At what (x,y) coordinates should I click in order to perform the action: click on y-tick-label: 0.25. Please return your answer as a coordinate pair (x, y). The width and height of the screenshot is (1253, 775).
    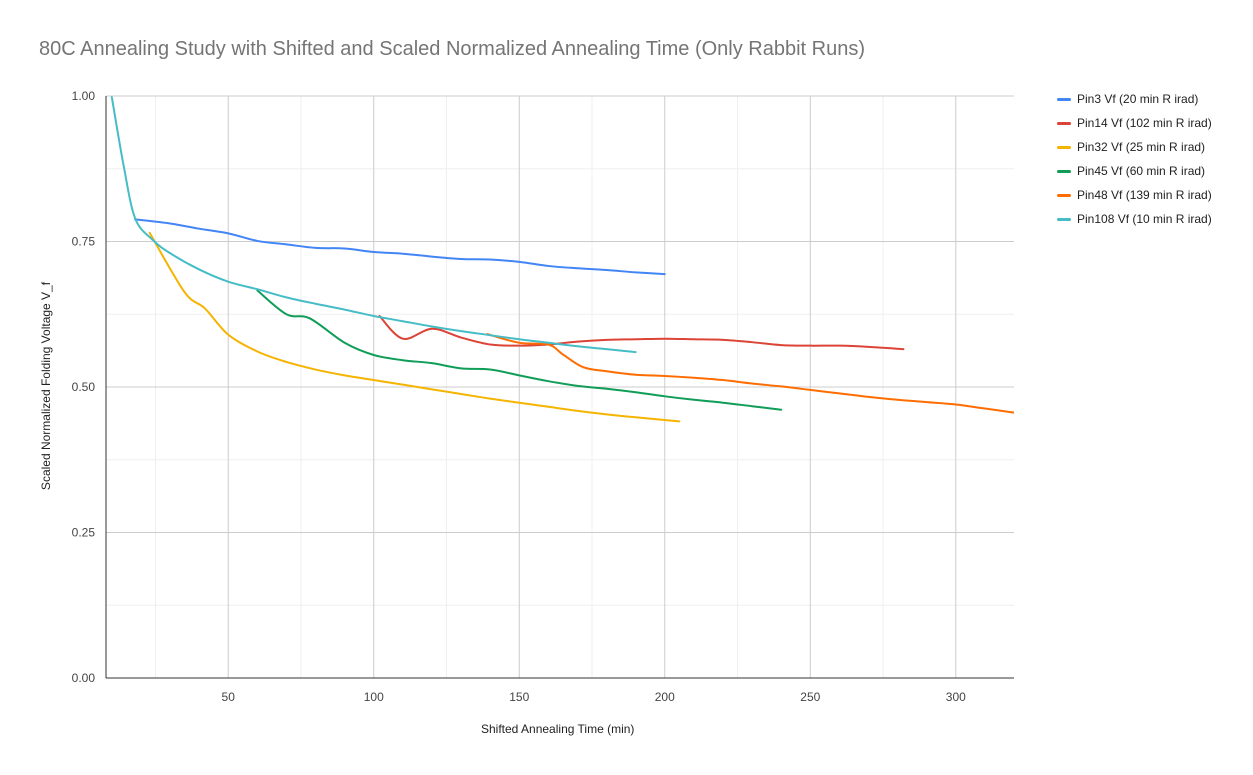
    Looking at the image, I should click on (84, 533).